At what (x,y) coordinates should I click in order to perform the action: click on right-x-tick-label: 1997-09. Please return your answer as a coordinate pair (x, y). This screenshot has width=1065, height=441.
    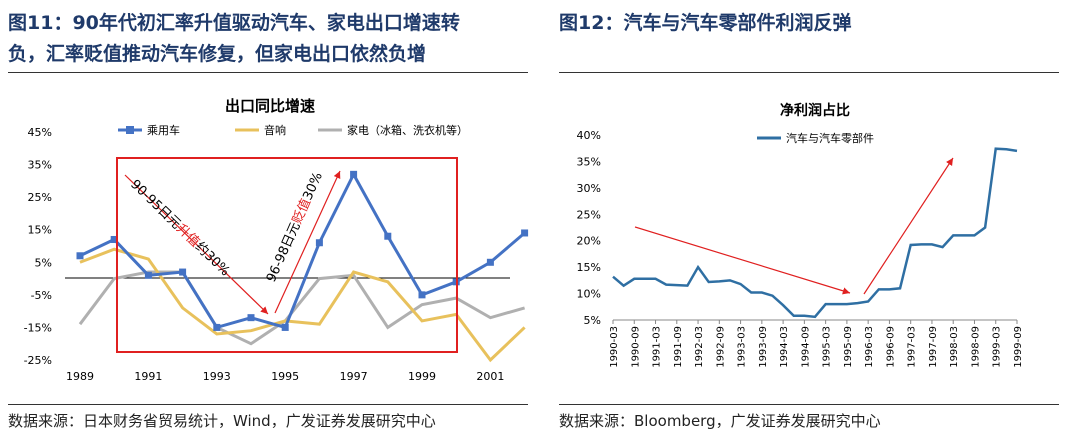
    Looking at the image, I should click on (933, 347).